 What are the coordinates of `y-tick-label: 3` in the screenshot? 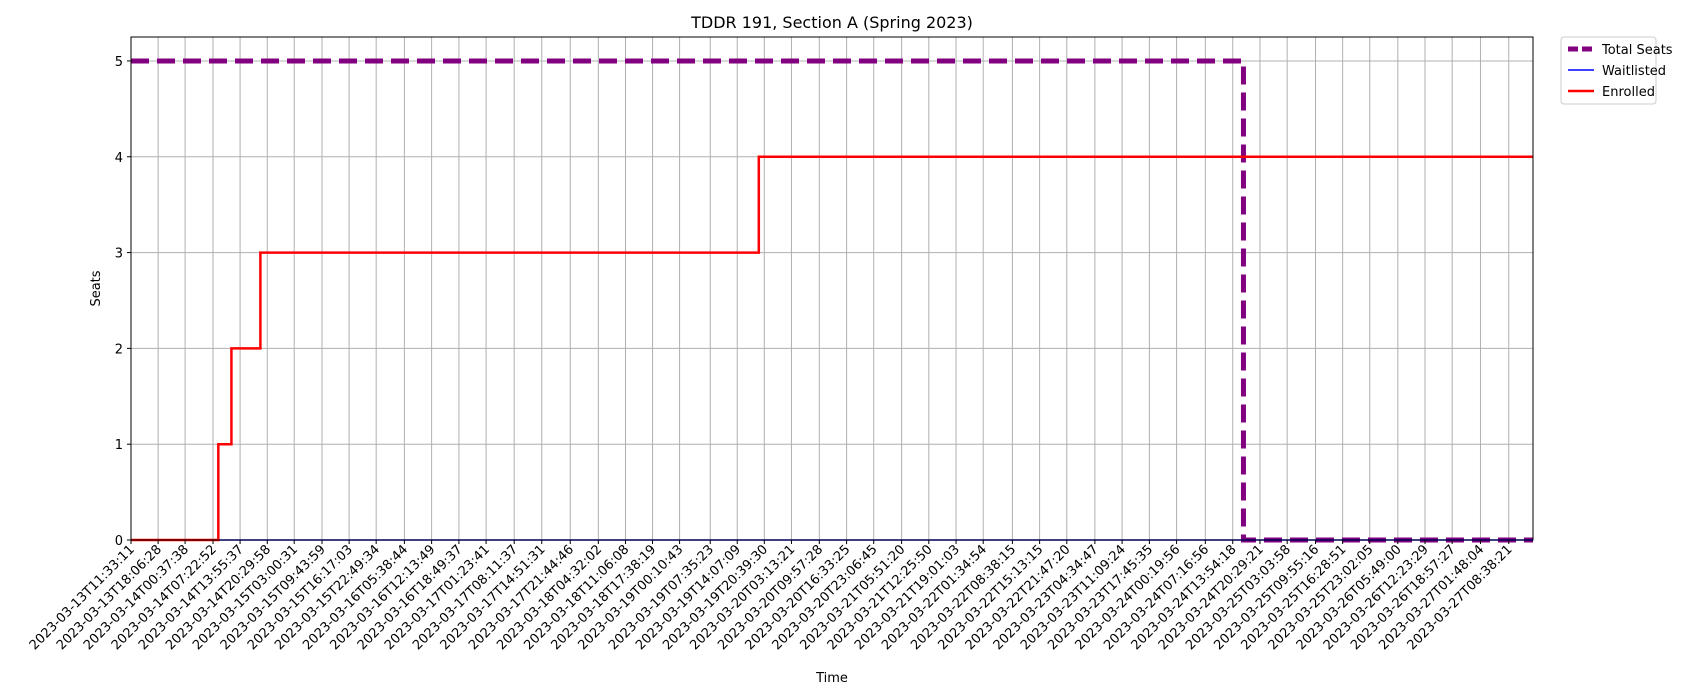 It's located at (119, 254).